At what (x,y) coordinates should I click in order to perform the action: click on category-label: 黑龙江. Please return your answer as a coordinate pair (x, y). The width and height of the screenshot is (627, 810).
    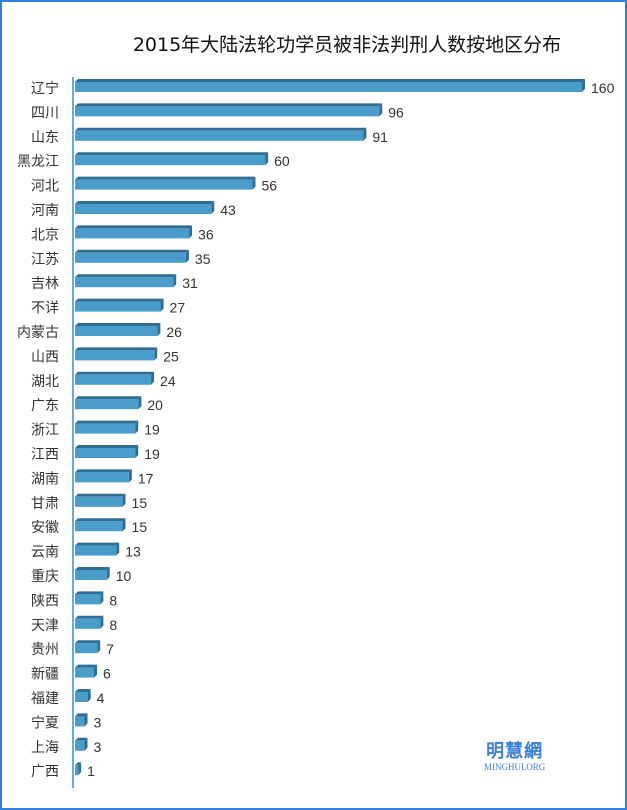
    Looking at the image, I should click on (38, 162).